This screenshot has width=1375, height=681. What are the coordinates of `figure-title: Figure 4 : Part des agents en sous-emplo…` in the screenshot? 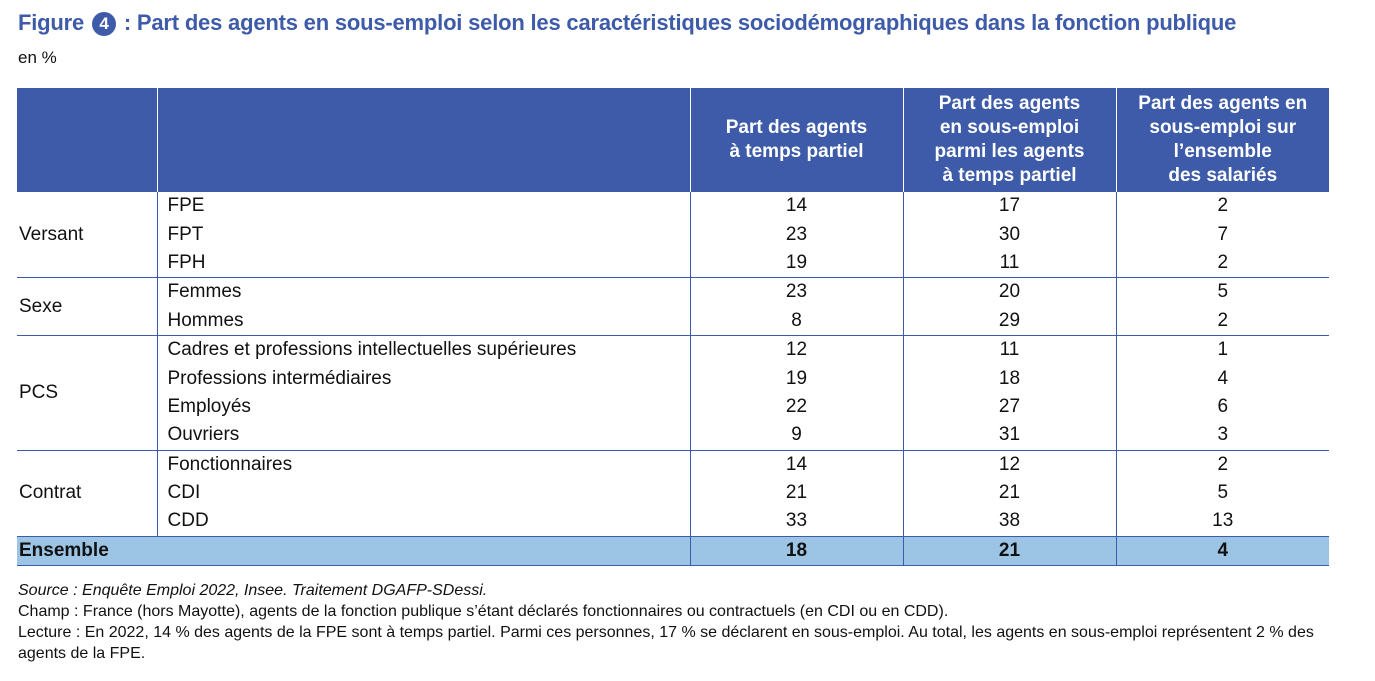 It's located at (627, 23).